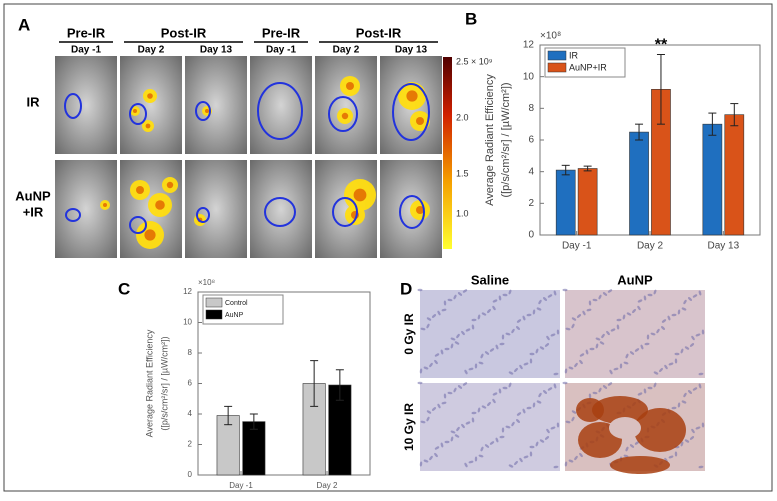 This screenshot has width=777, height=501. Describe the element at coordinates (206, 282) in the screenshot. I see `axis-exponent: ×10⁸` at that location.